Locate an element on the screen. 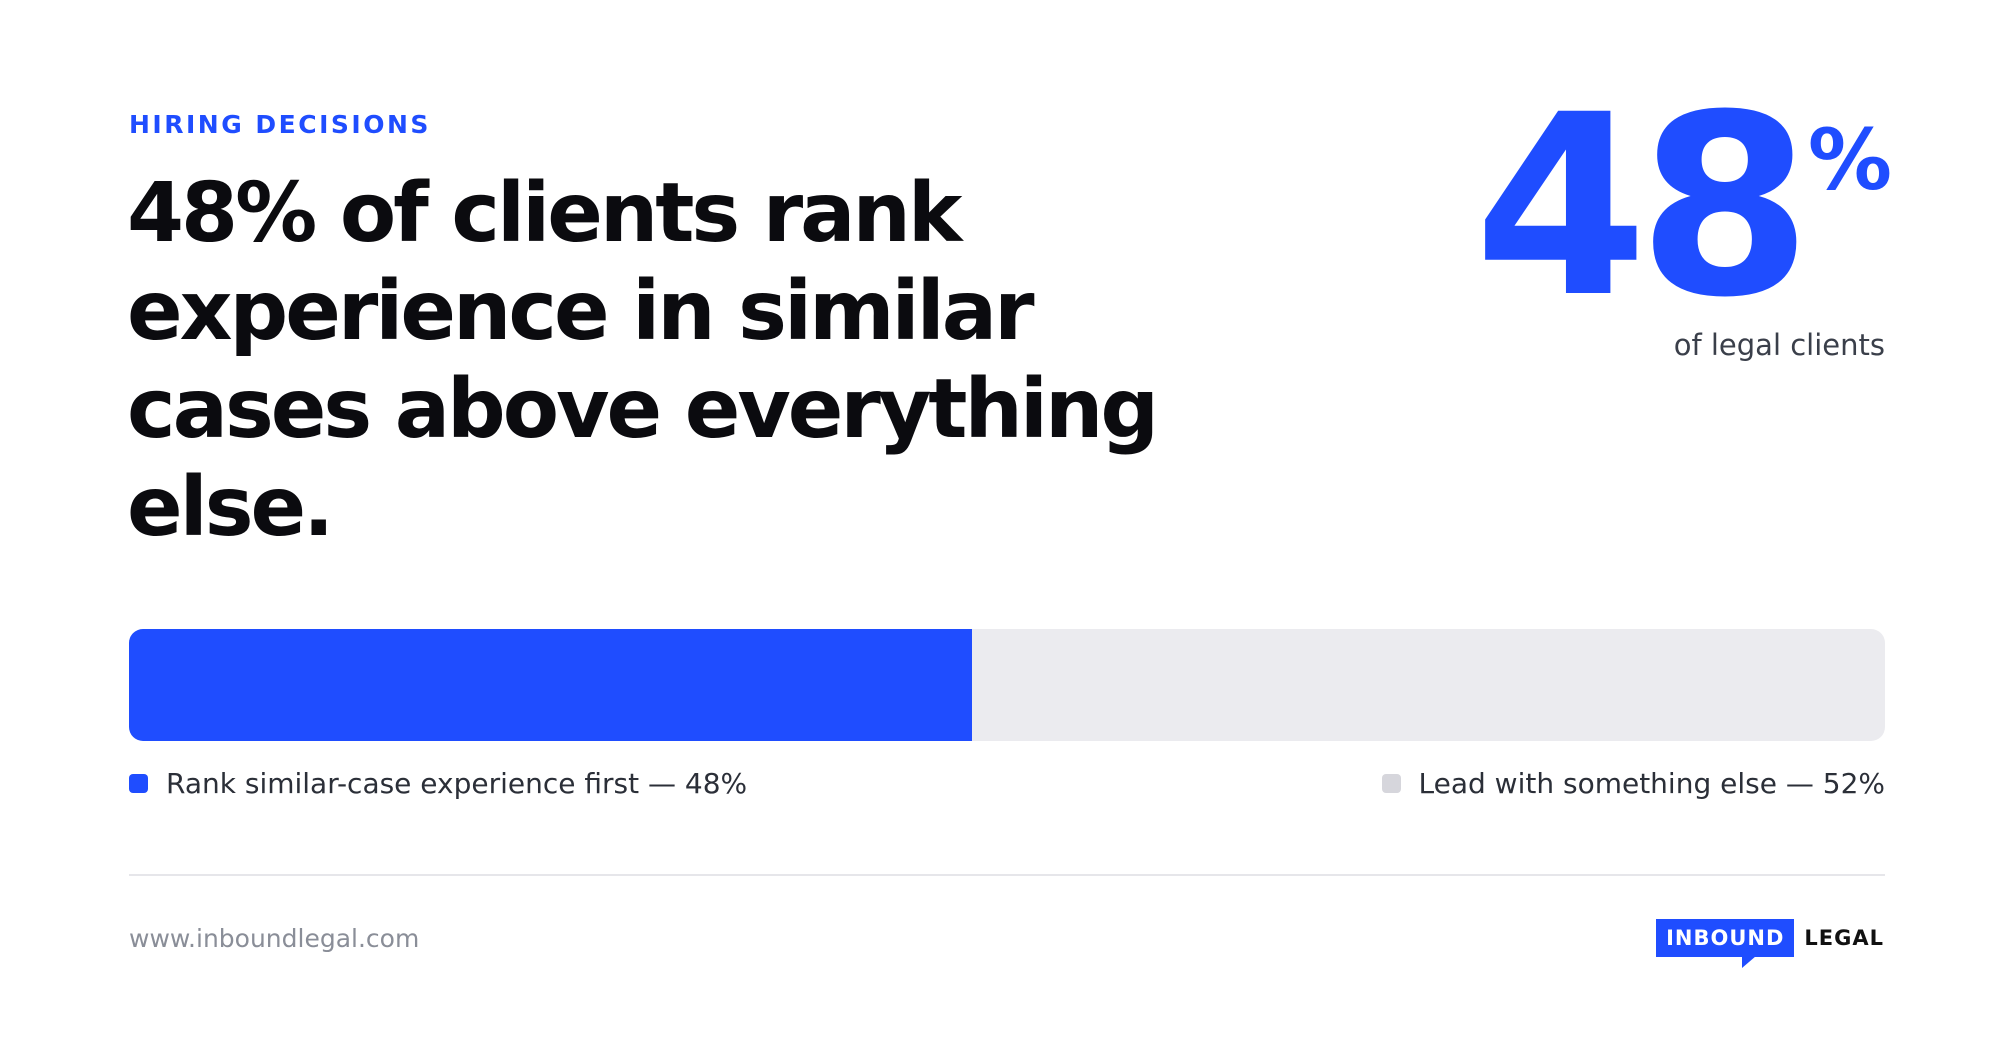  eyebrow-label: HIRING DECISIONS is located at coordinates (280, 124).